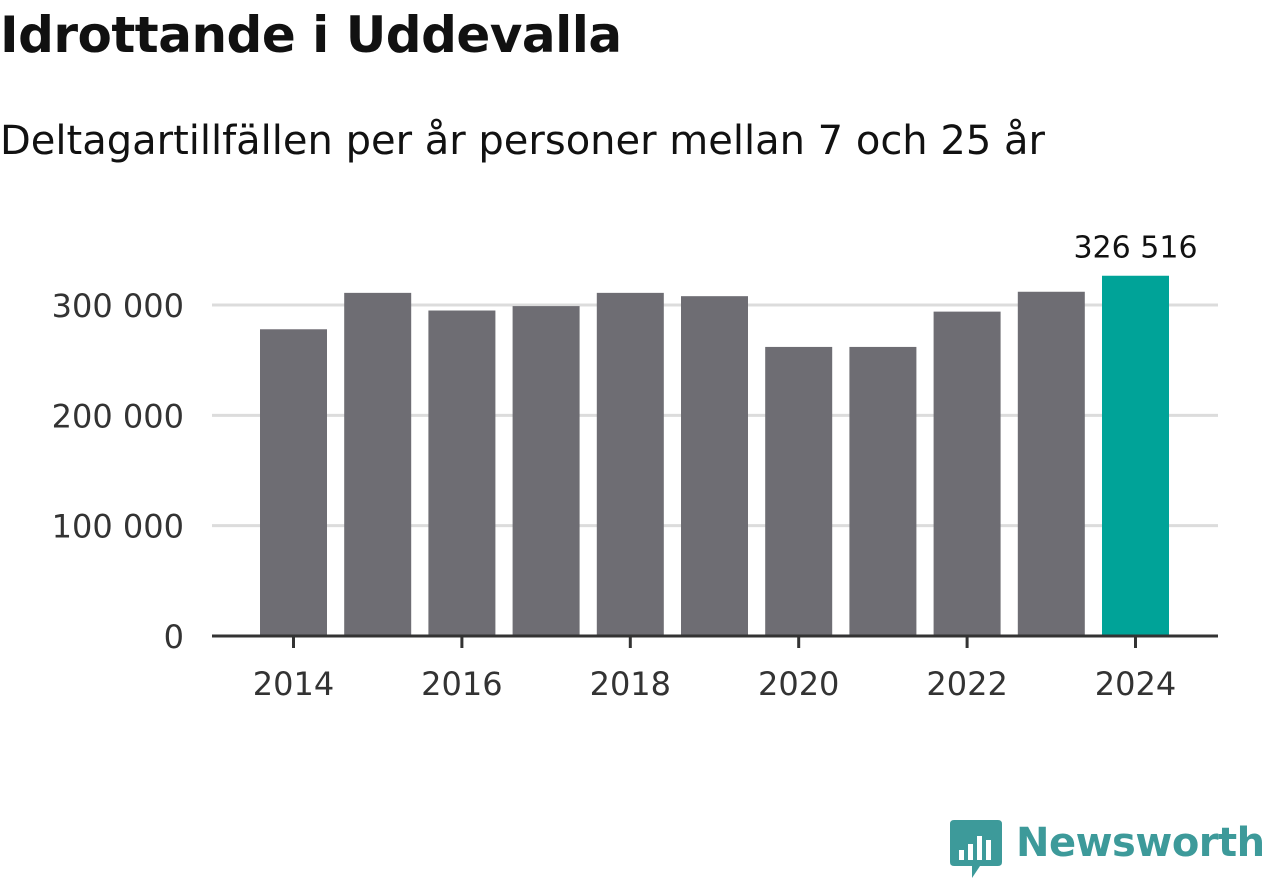  What do you see at coordinates (966, 684) in the screenshot?
I see `x-tick-label: 2022` at bounding box center [966, 684].